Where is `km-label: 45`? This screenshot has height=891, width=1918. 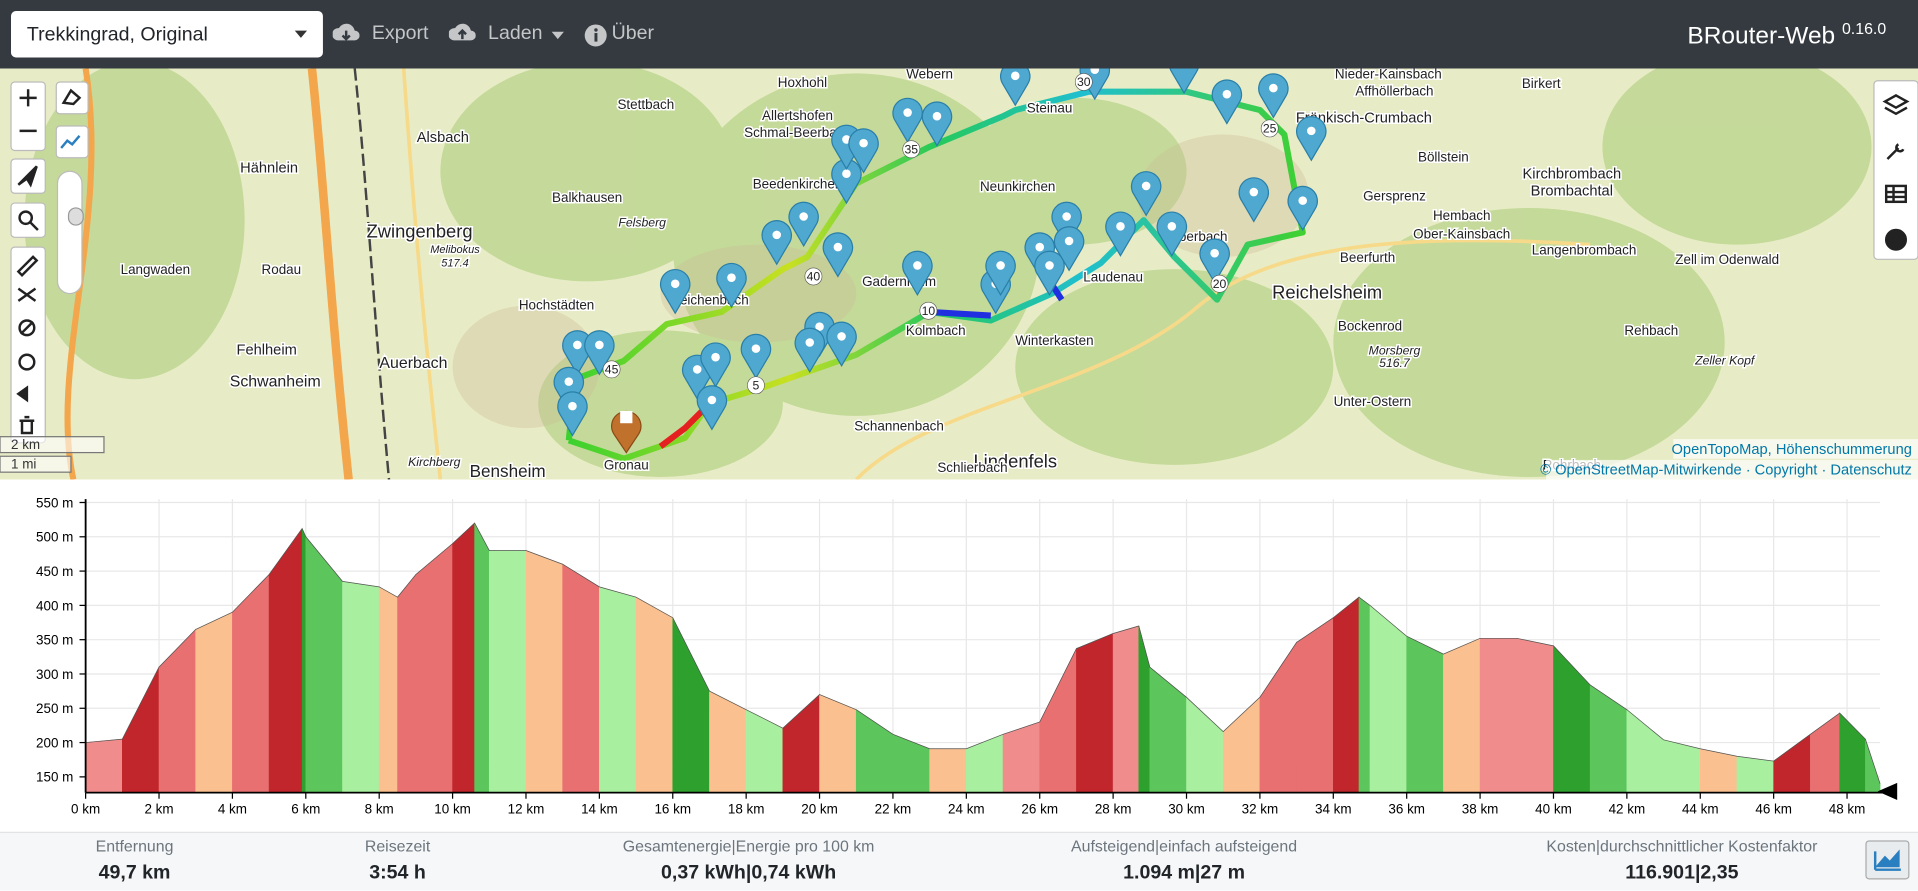
km-label: 45 is located at coordinates (612, 370).